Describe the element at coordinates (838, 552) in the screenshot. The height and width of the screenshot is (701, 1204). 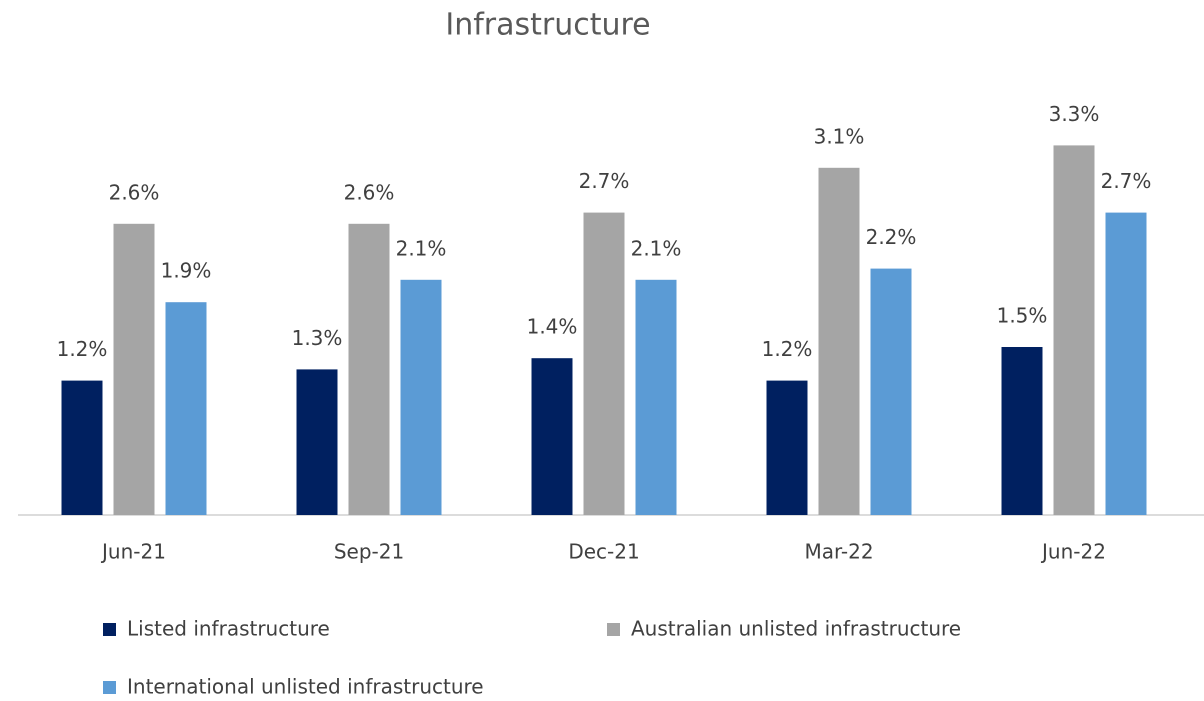
I see `x-tick-label: Mar-22` at that location.